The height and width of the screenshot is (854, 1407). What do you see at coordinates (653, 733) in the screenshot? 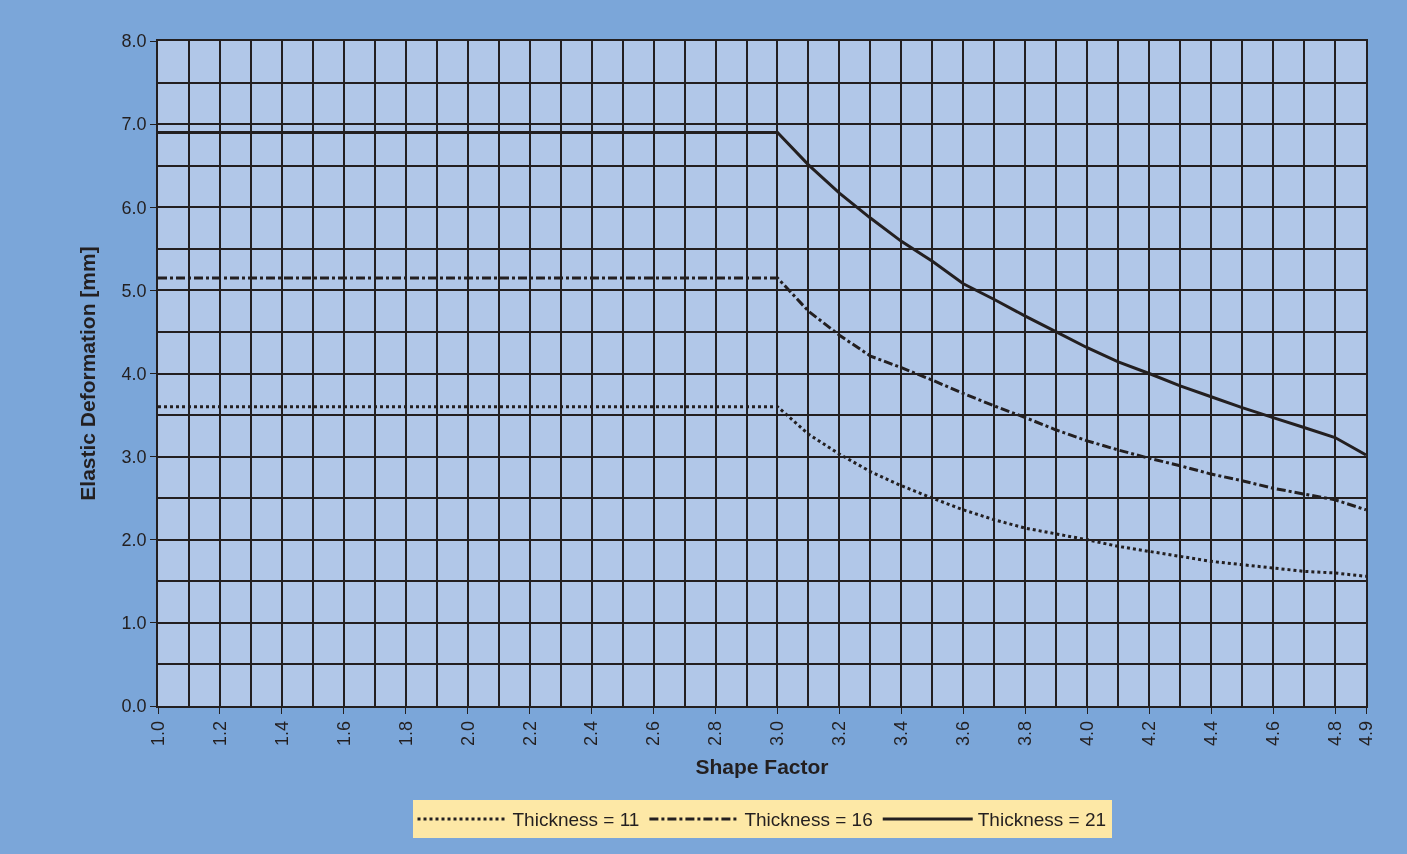
I see `x-tick-label: 2.6` at bounding box center [653, 733].